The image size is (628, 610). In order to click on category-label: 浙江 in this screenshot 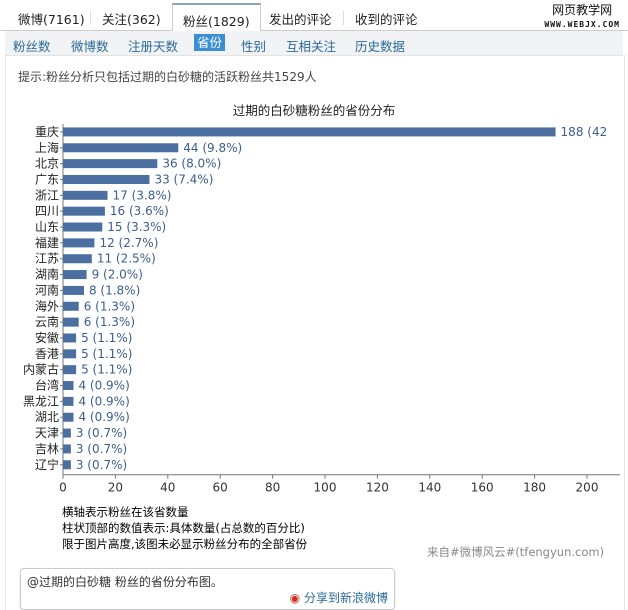, I will do `click(47, 195)`.